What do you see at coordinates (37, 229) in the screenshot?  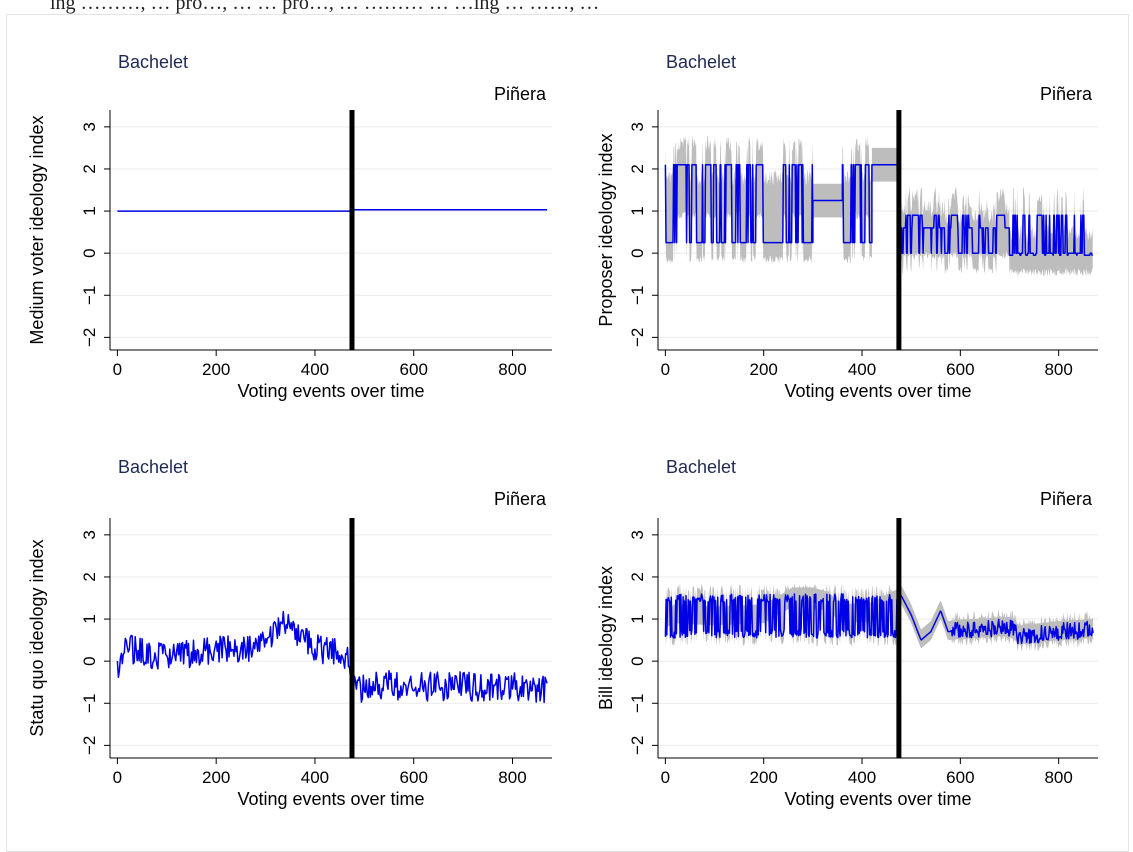 I see `y-axis-label: Medium voter ideology index` at bounding box center [37, 229].